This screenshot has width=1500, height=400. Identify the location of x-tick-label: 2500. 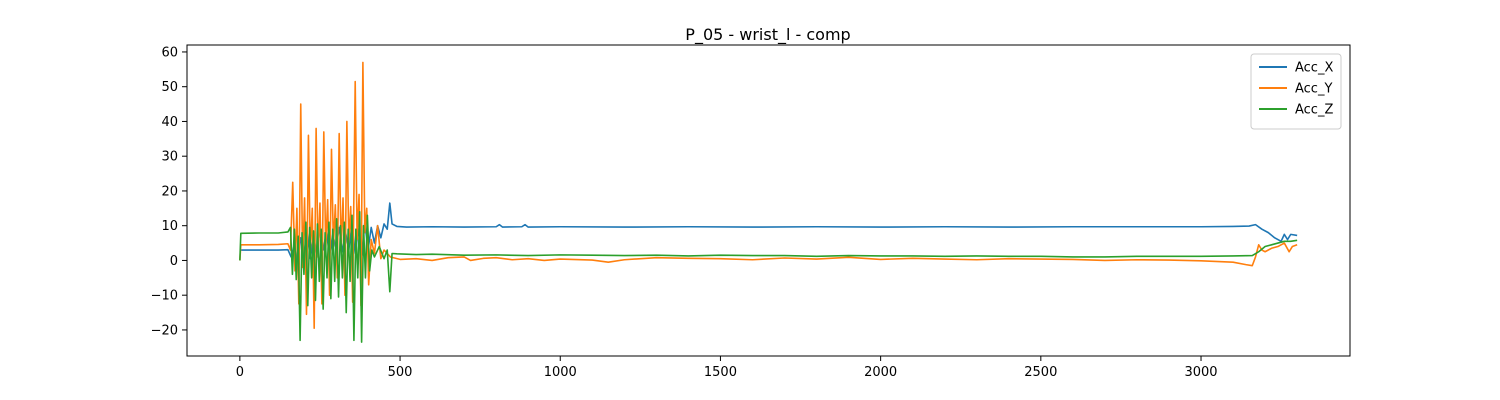
(1040, 372).